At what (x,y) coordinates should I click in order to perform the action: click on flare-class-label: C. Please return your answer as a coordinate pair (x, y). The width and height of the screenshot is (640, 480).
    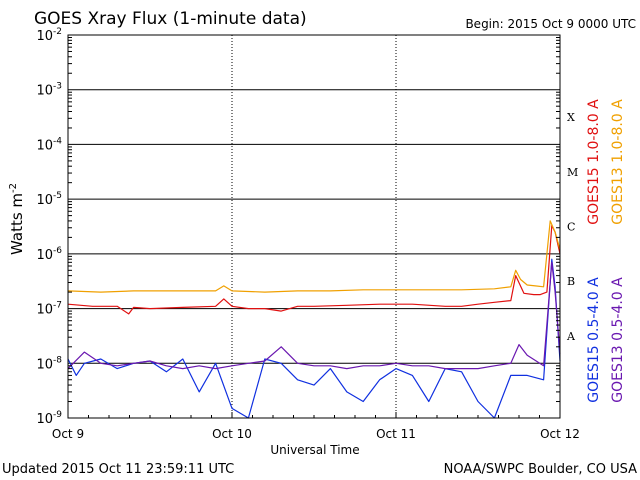
    Looking at the image, I should click on (571, 227).